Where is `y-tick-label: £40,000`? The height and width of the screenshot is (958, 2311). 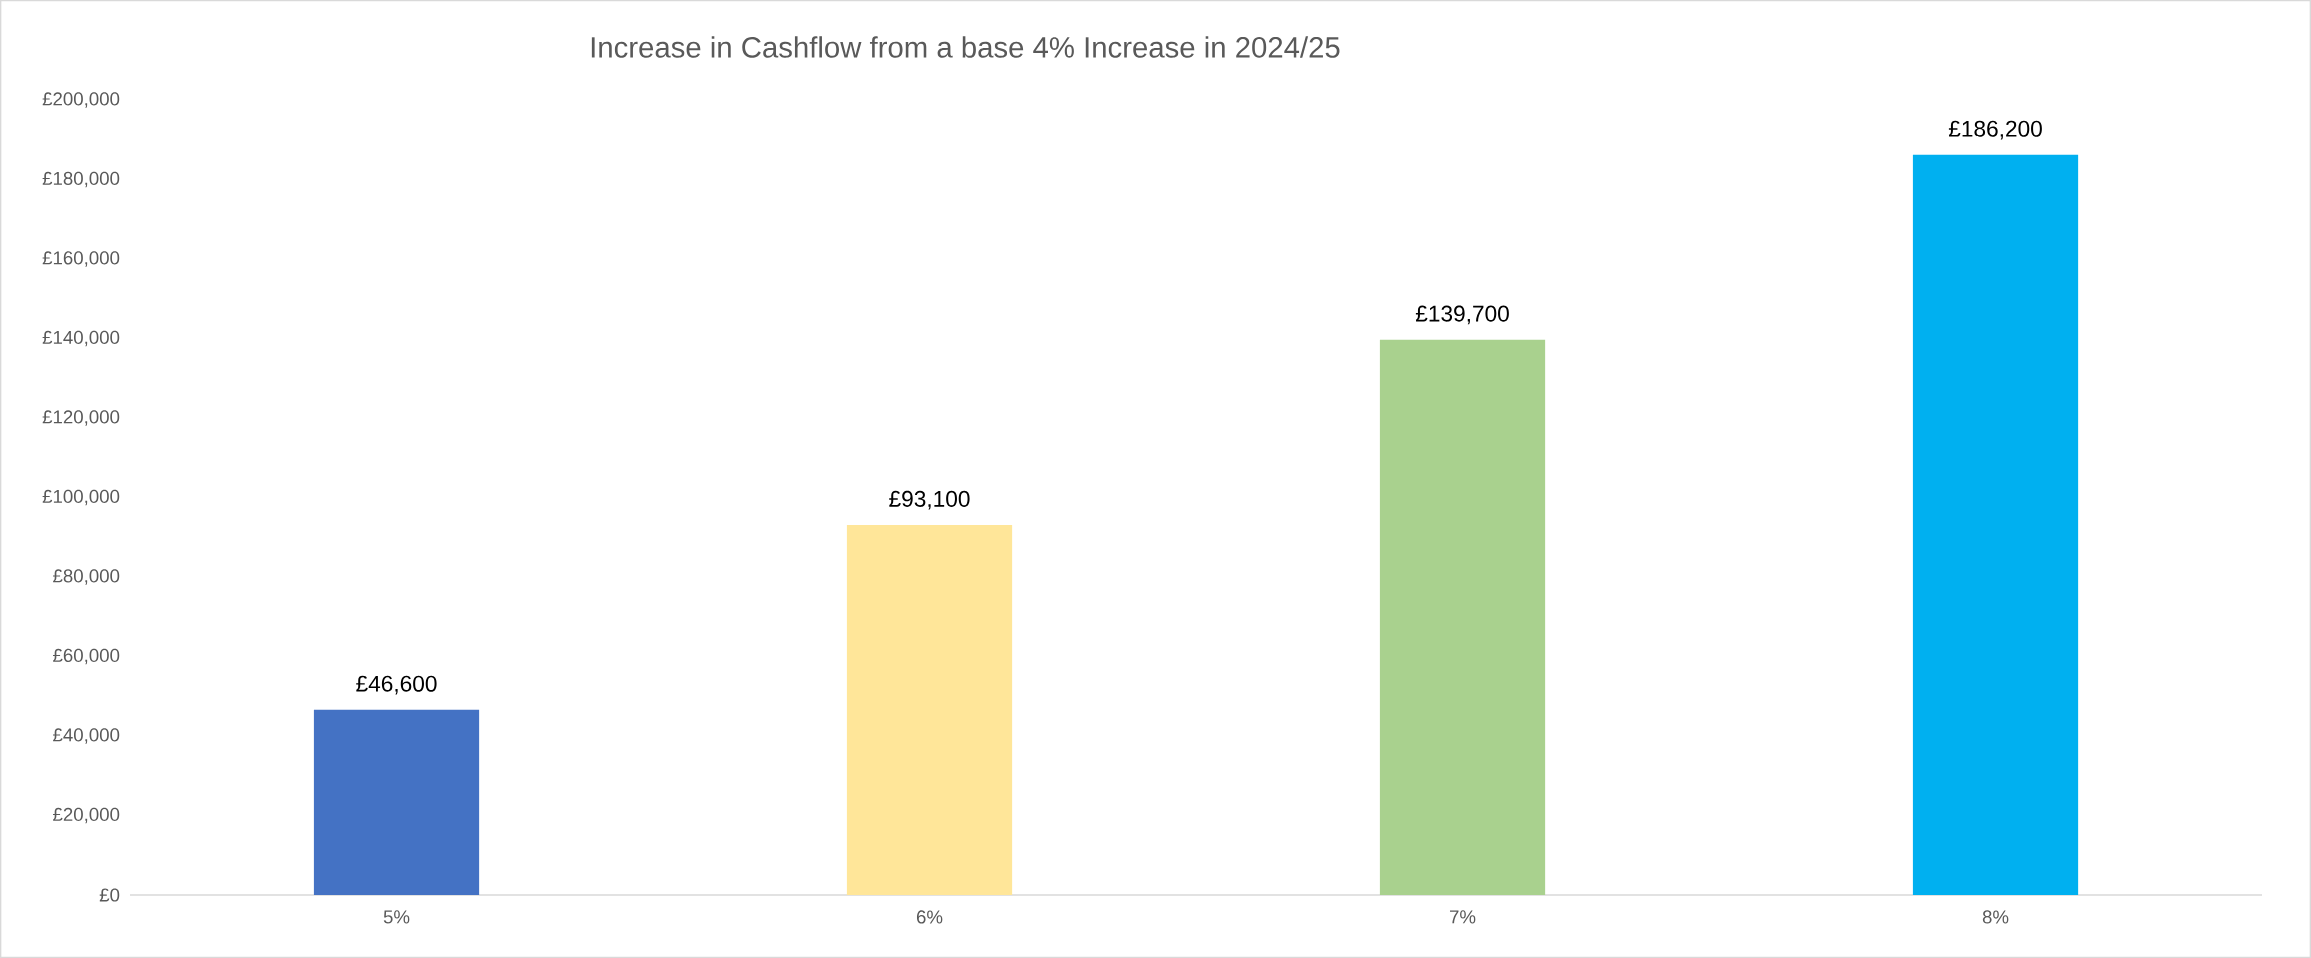 y-tick-label: £40,000 is located at coordinates (86, 736).